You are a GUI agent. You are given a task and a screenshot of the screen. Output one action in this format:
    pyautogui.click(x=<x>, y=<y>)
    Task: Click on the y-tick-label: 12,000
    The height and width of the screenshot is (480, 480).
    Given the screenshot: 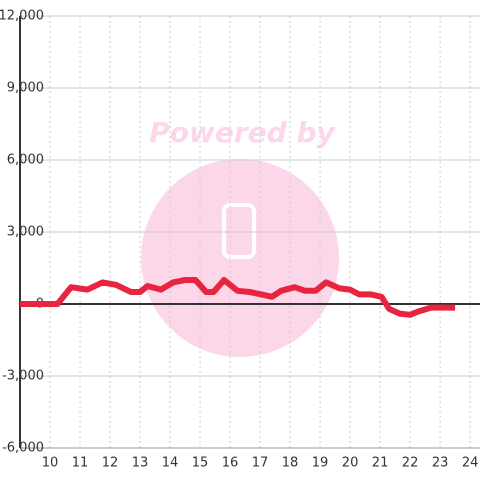 What is the action you would take?
    pyautogui.click(x=22, y=16)
    